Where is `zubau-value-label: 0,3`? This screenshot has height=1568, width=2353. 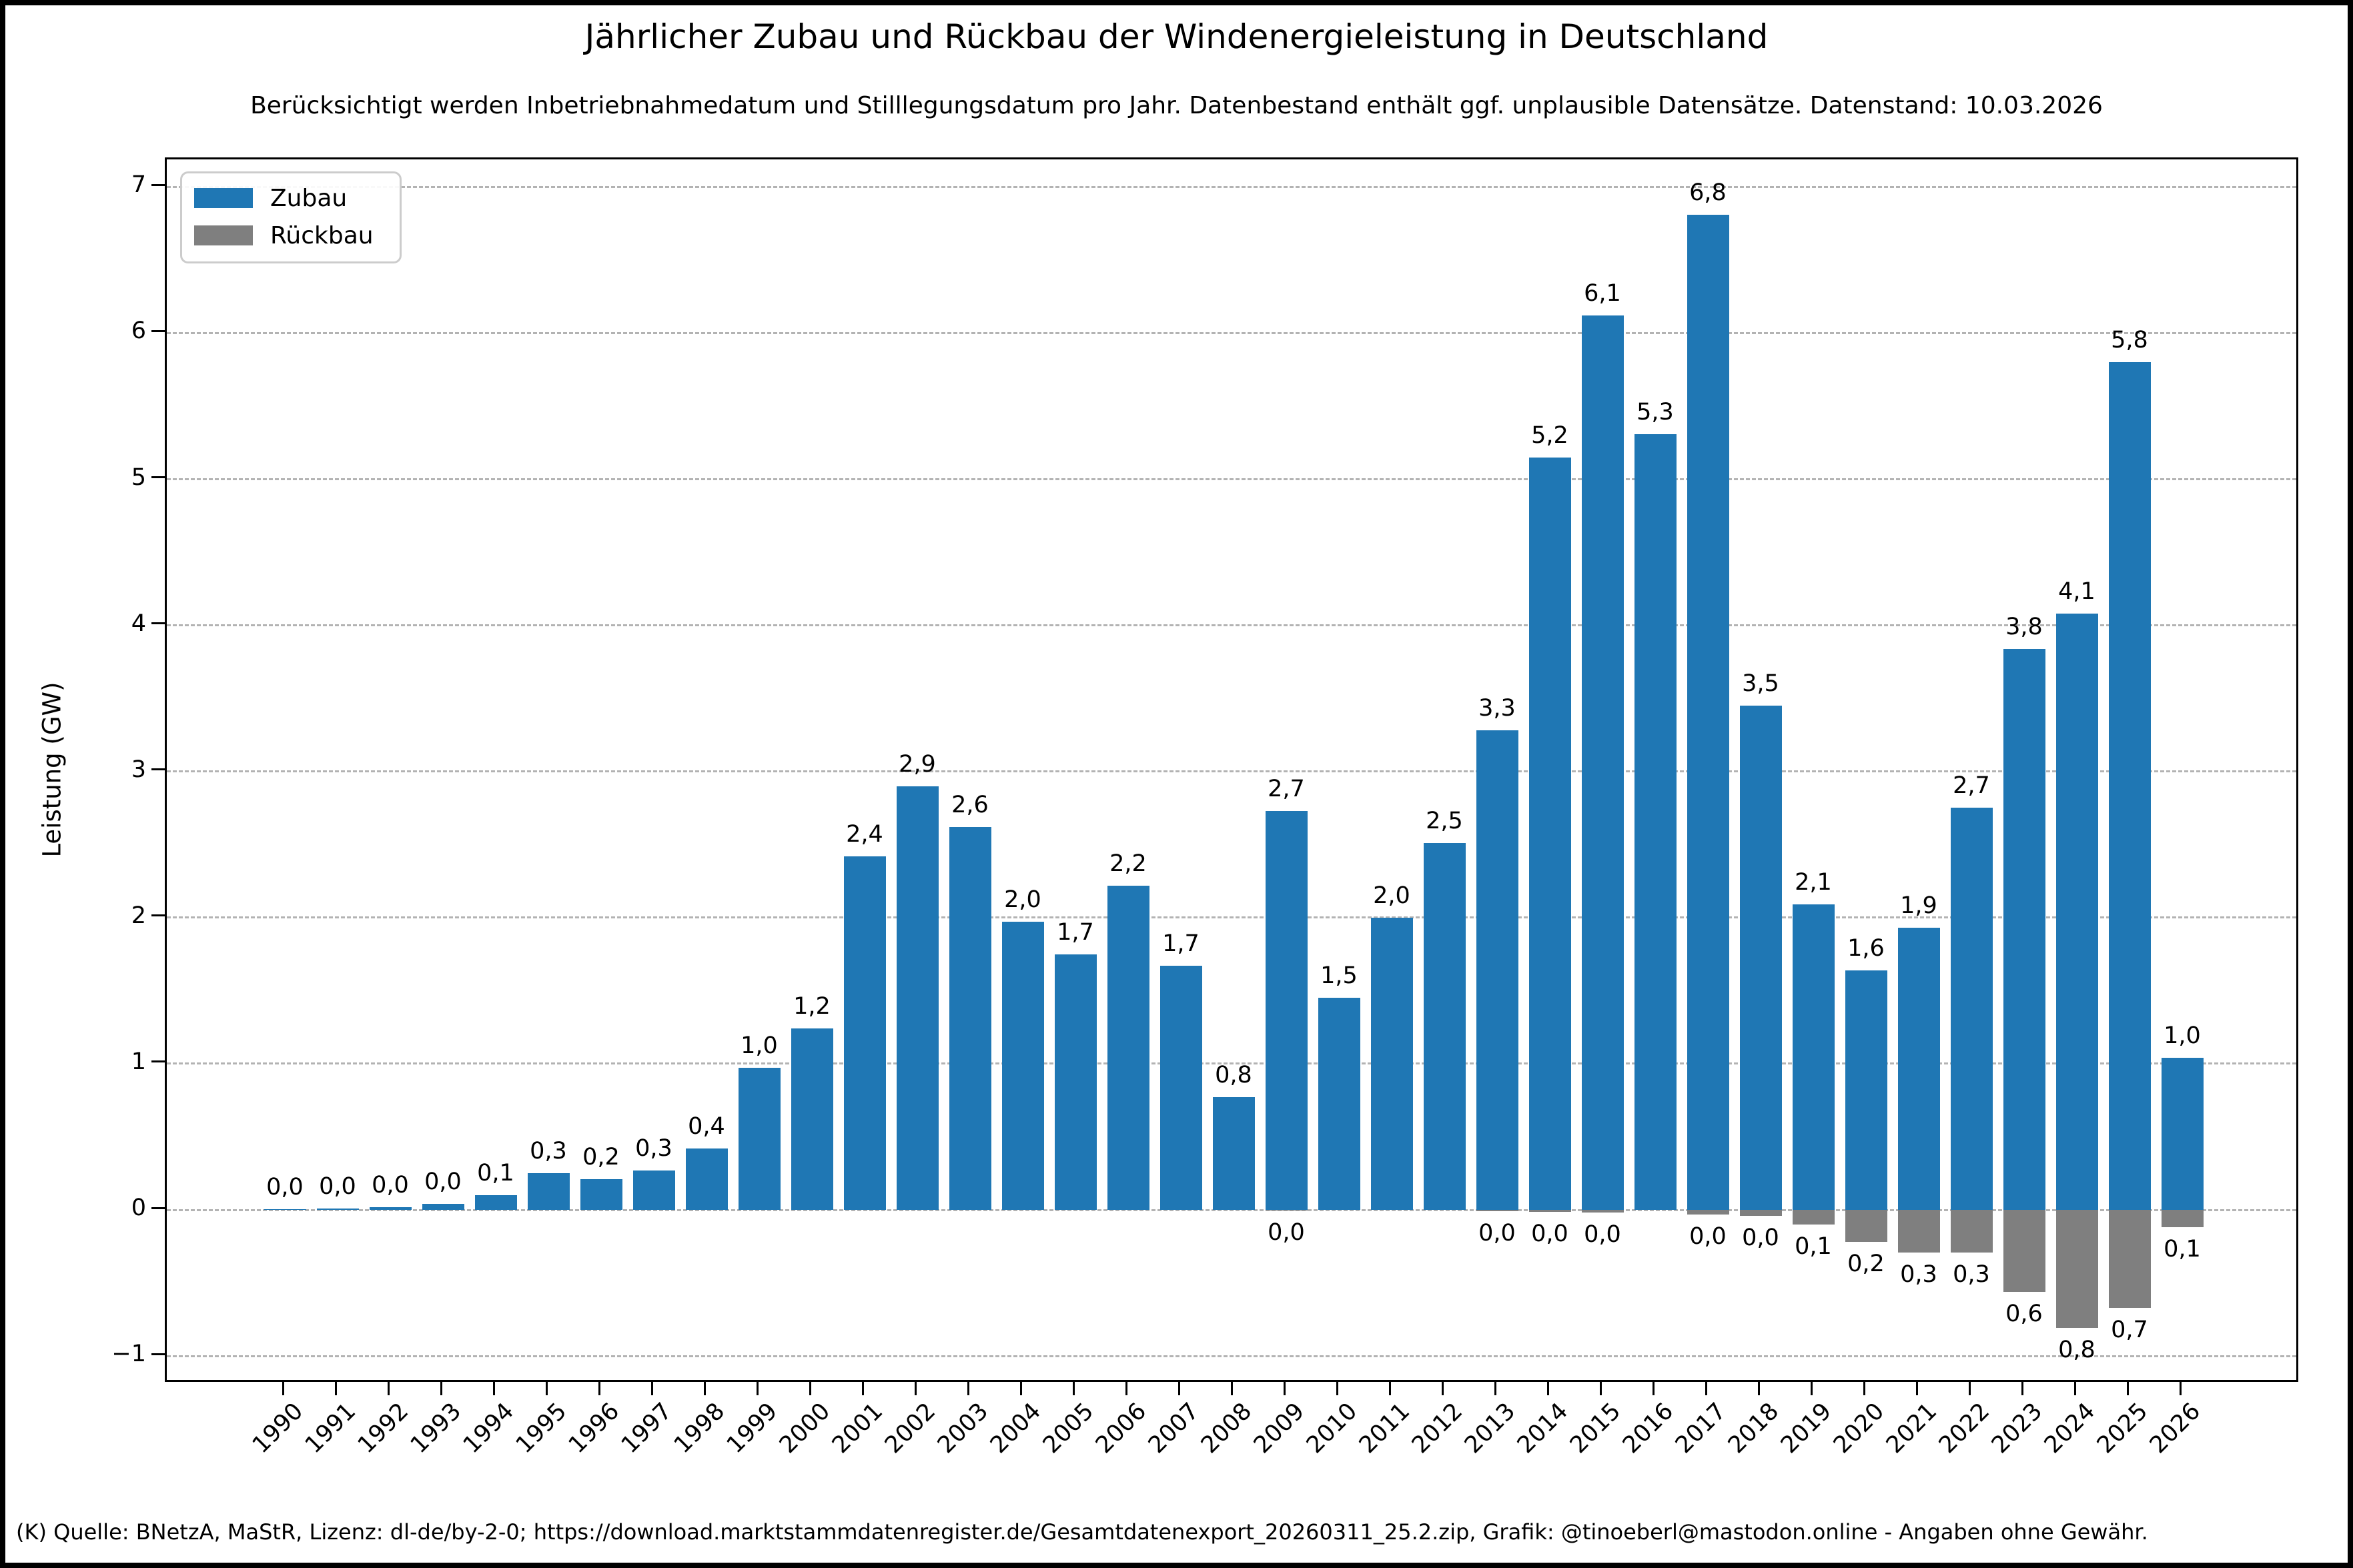
zubau-value-label: 0,3 is located at coordinates (653, 1148).